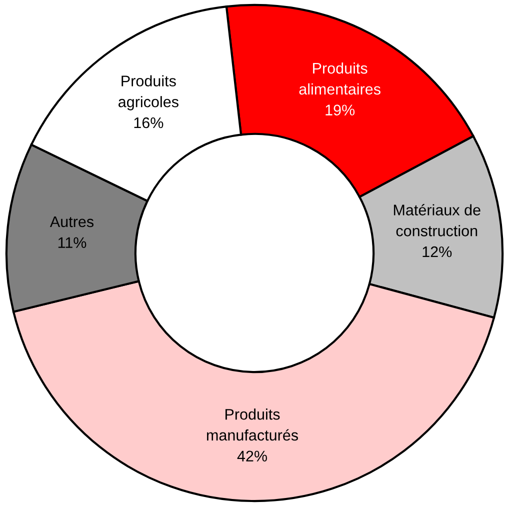 The height and width of the screenshot is (506, 509). I want to click on slice-label: Autres, so click(72, 222).